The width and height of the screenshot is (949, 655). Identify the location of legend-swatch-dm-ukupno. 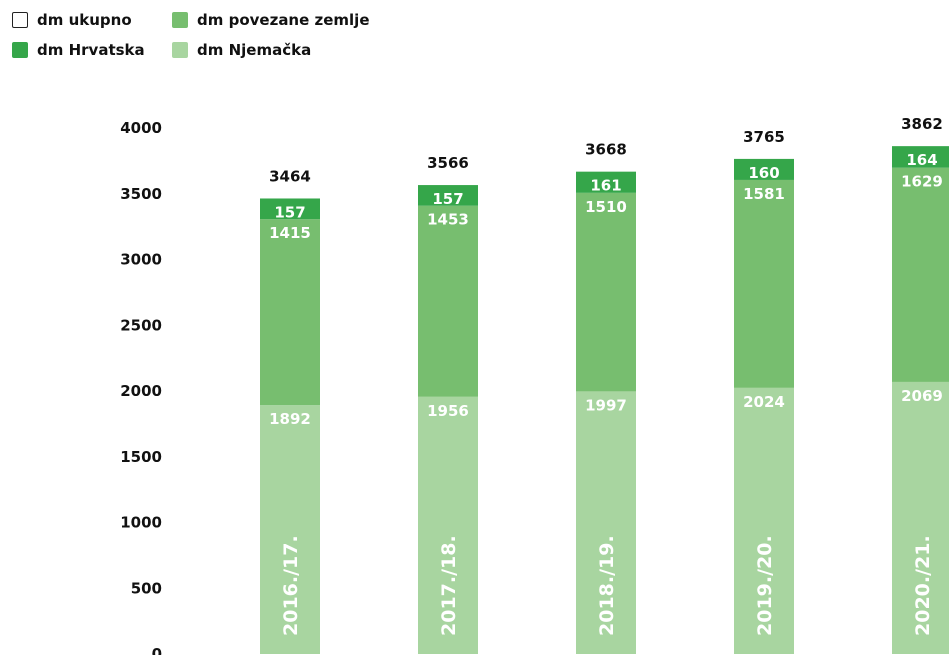
(20, 20).